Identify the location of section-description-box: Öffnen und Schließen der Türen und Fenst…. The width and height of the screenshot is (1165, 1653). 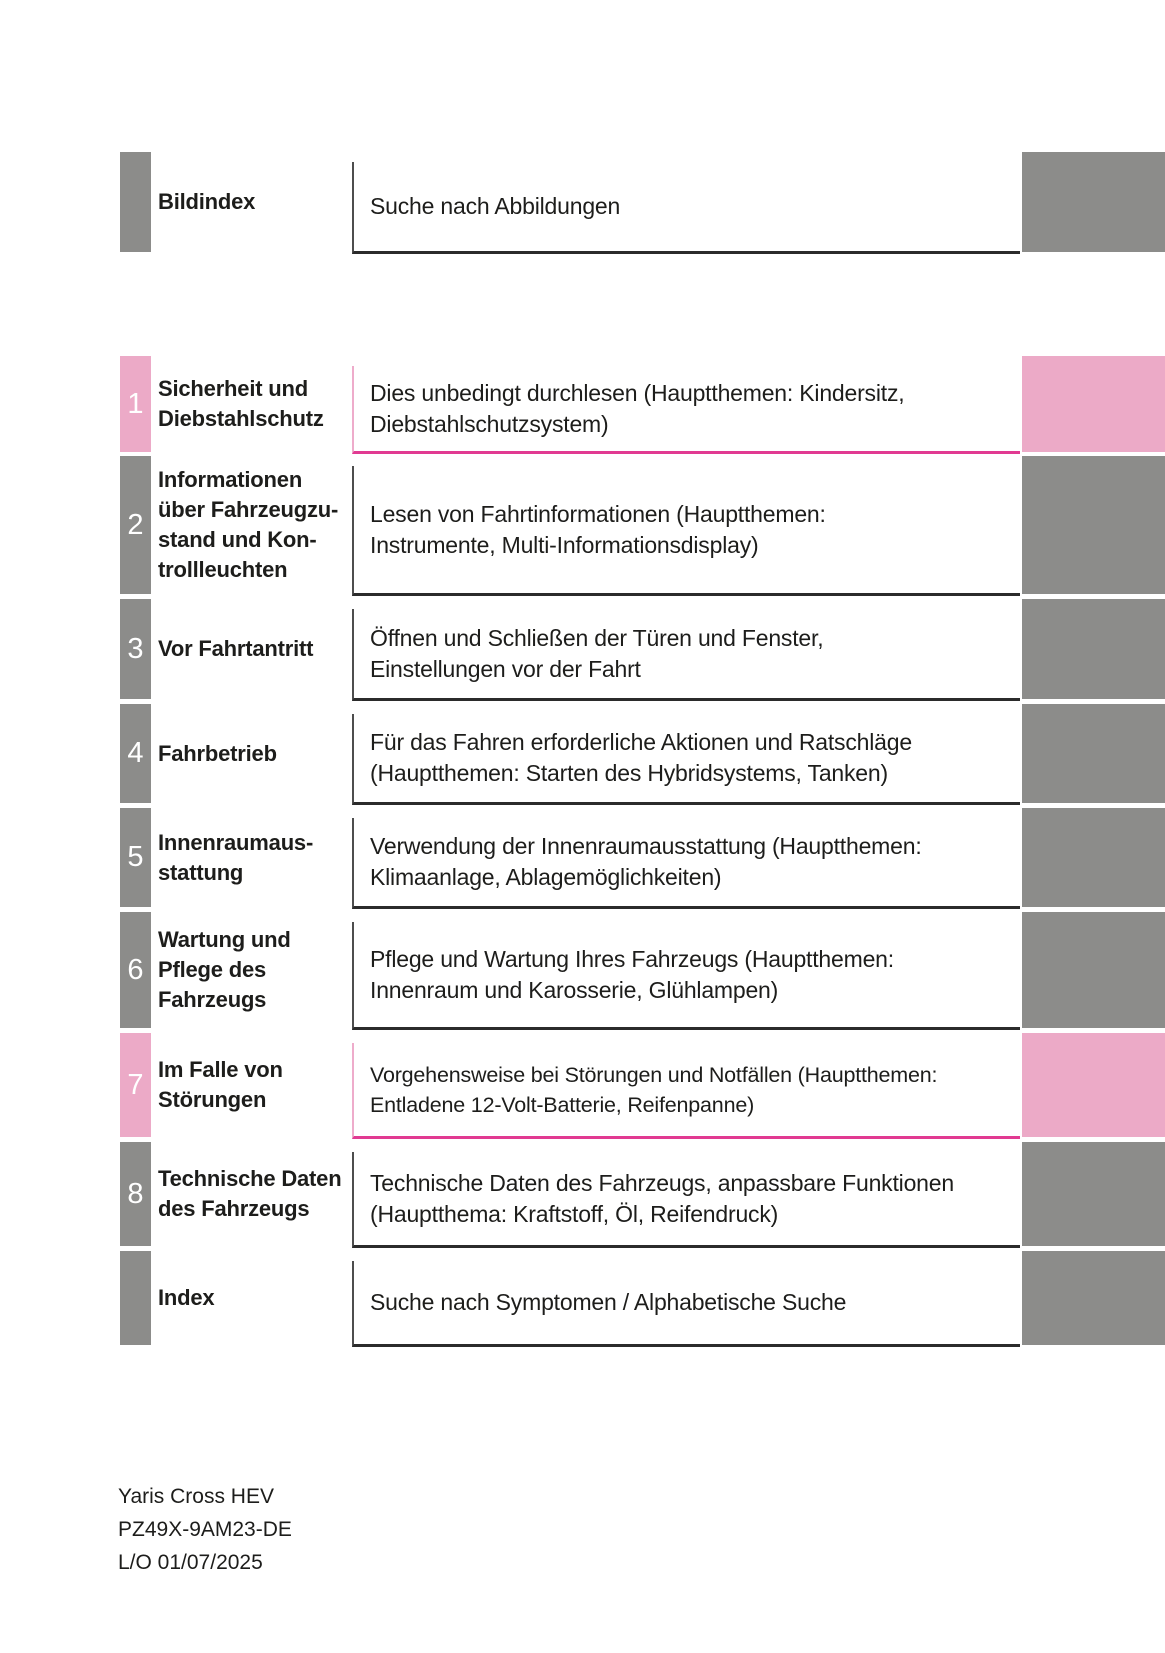
(686, 655).